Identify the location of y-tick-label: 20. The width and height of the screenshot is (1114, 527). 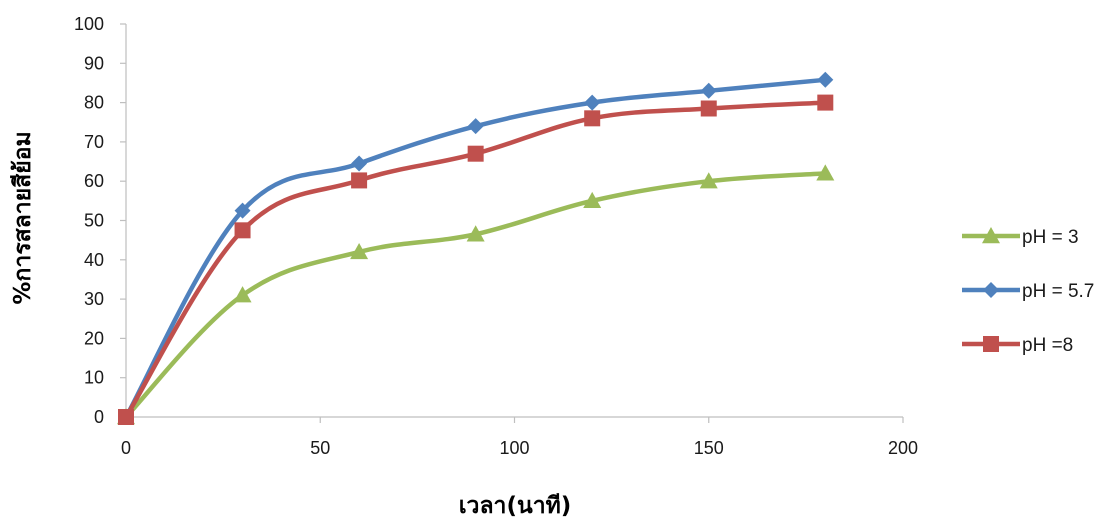
(94, 338).